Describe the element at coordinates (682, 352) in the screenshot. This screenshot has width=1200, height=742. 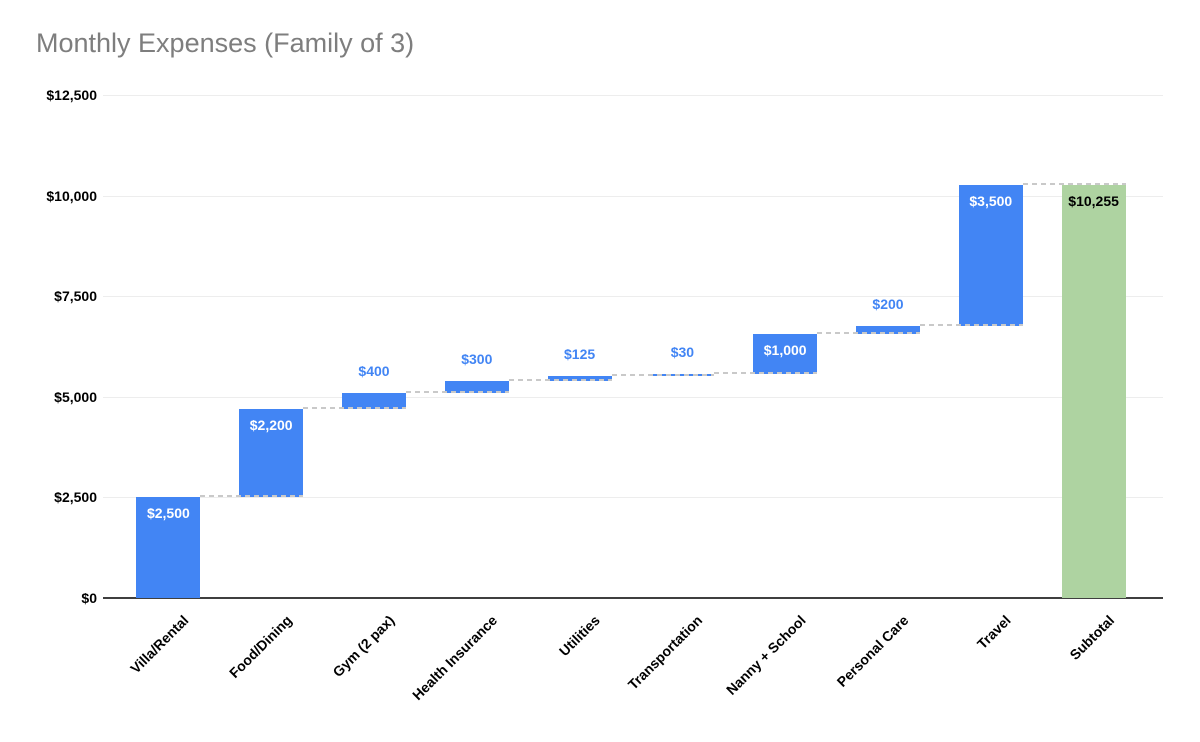
I see `bar-value-label-transportation: $30` at that location.